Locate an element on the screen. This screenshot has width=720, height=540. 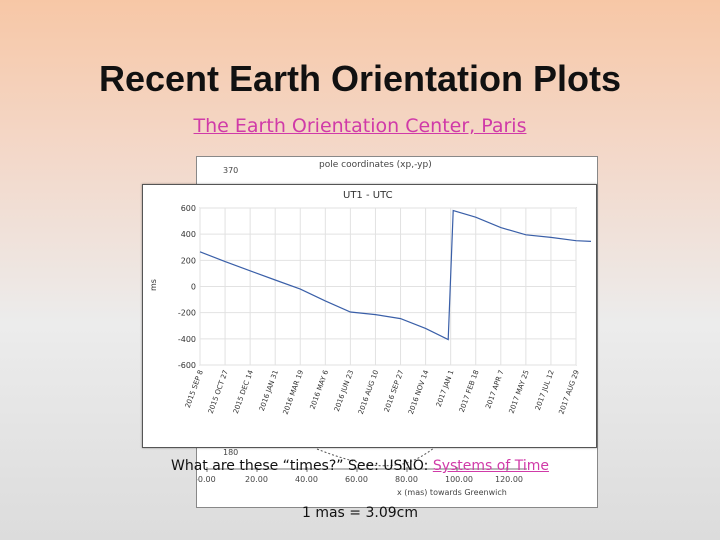
ut1-utc-title: UT1 - UTC is located at coordinates (368, 195).